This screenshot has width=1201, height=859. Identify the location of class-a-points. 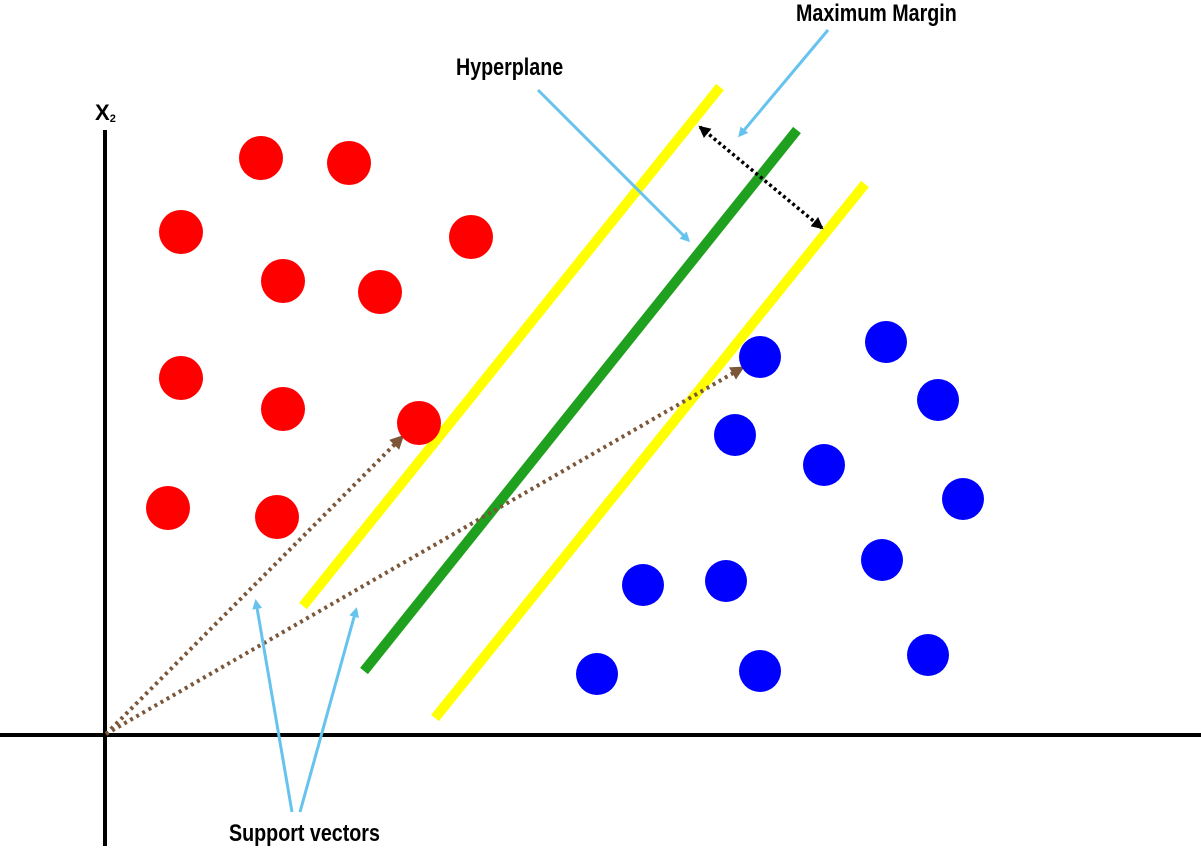
(319, 337).